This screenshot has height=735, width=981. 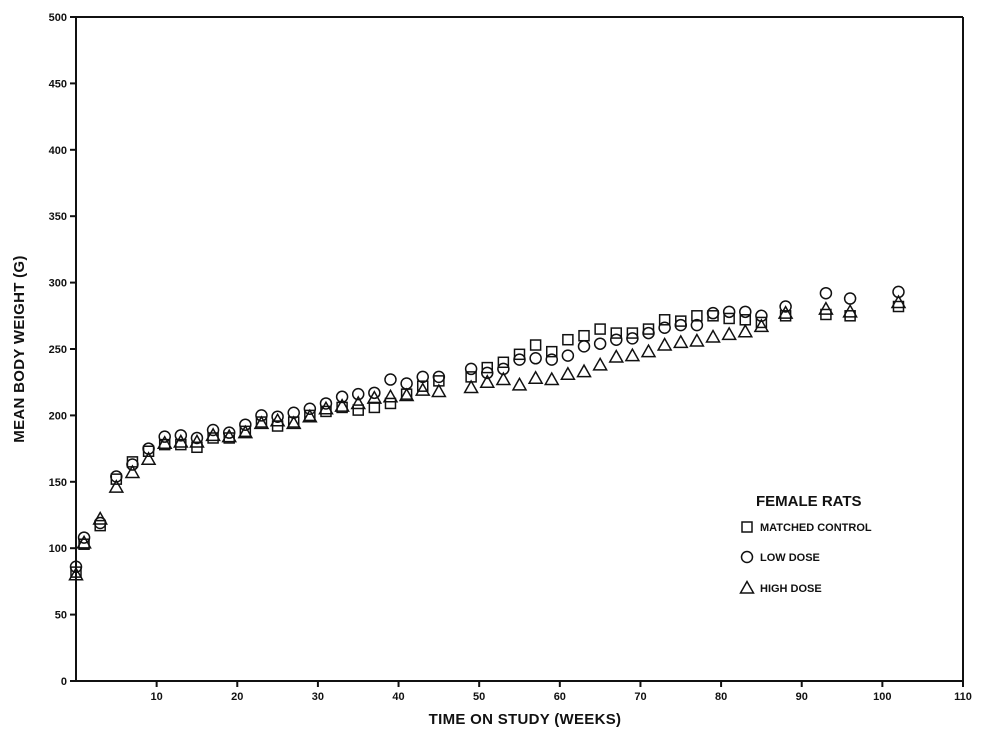 What do you see at coordinates (58, 284) in the screenshot?
I see `y-tick-label: 300` at bounding box center [58, 284].